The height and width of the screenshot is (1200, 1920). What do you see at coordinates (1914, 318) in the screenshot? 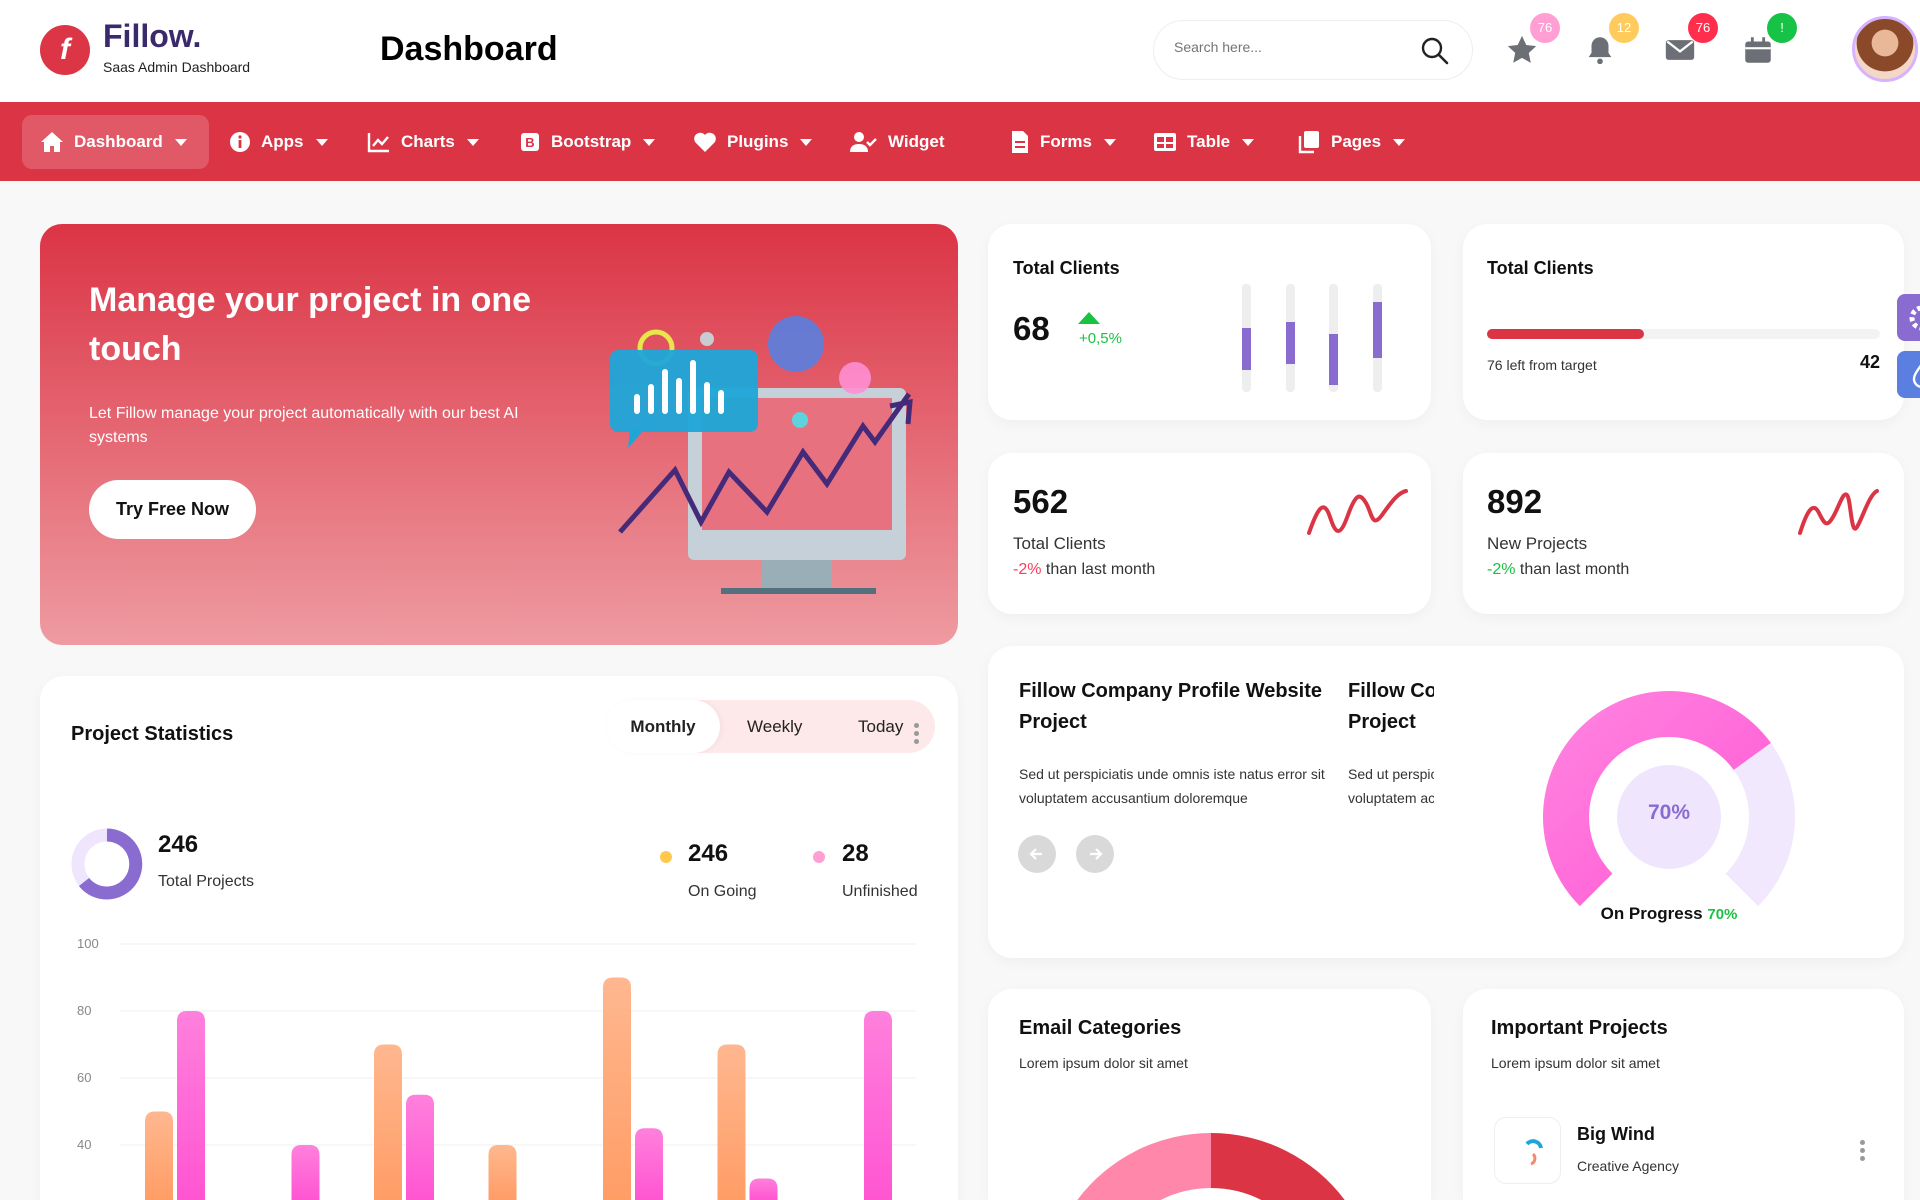
I see `gear-icon` at bounding box center [1914, 318].